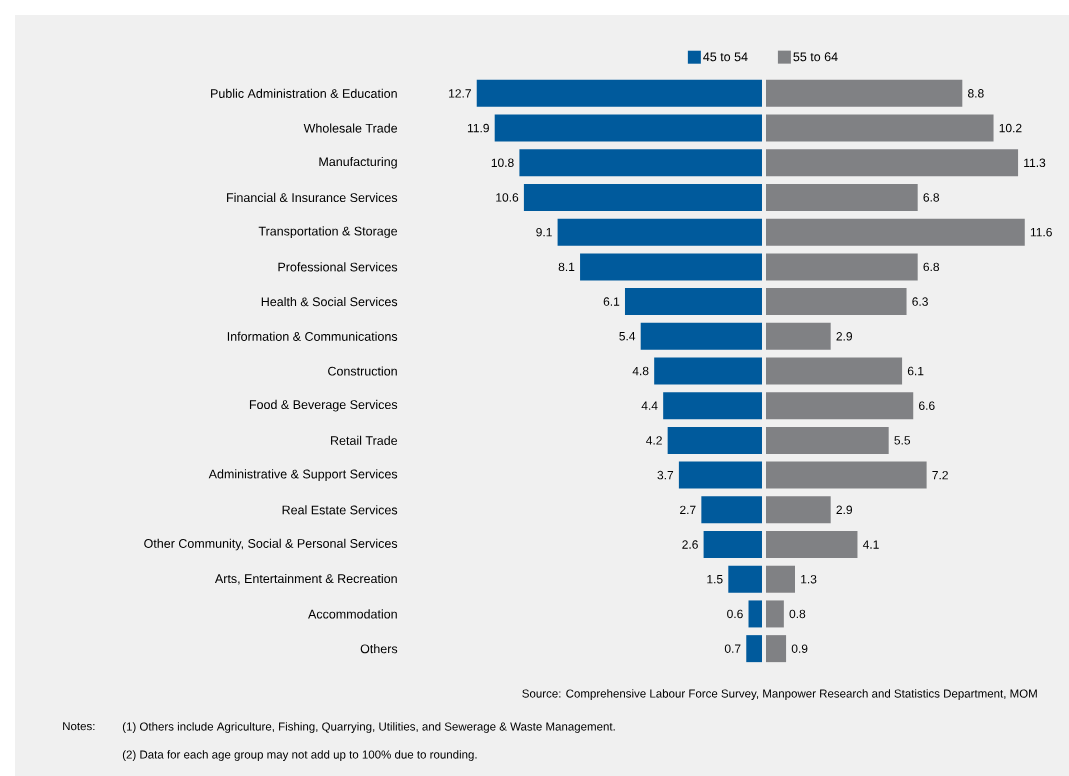  What do you see at coordinates (312, 336) in the screenshot?
I see `y-tick-label: Information & Communications` at bounding box center [312, 336].